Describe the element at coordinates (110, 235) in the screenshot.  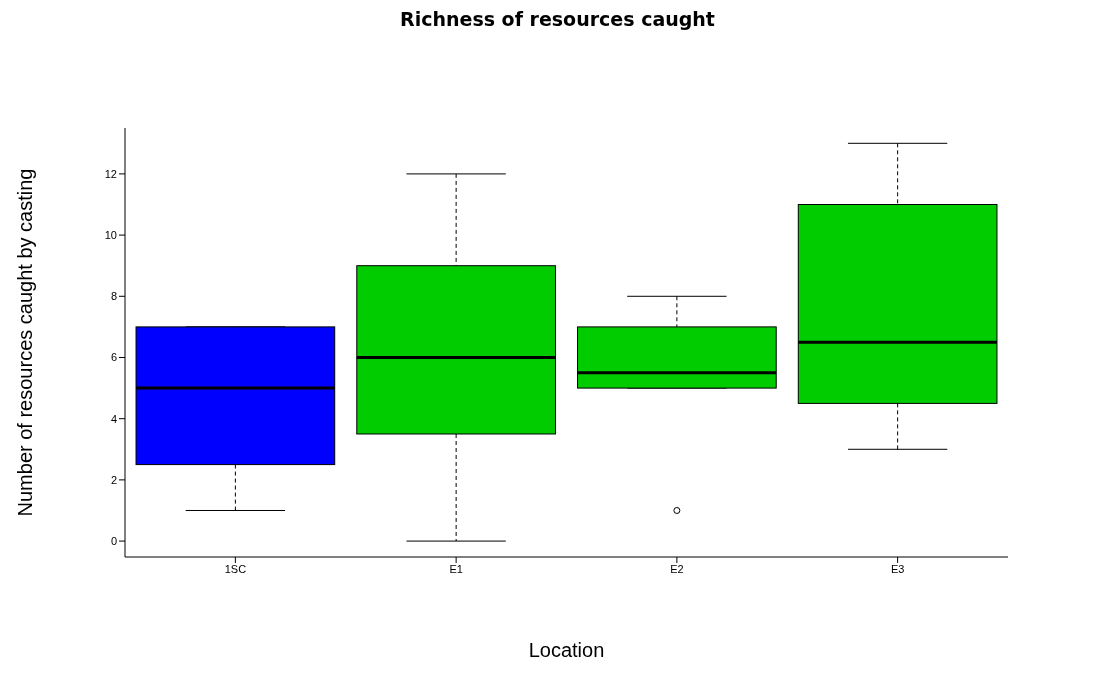
I see `y-tick-label: 10` at that location.